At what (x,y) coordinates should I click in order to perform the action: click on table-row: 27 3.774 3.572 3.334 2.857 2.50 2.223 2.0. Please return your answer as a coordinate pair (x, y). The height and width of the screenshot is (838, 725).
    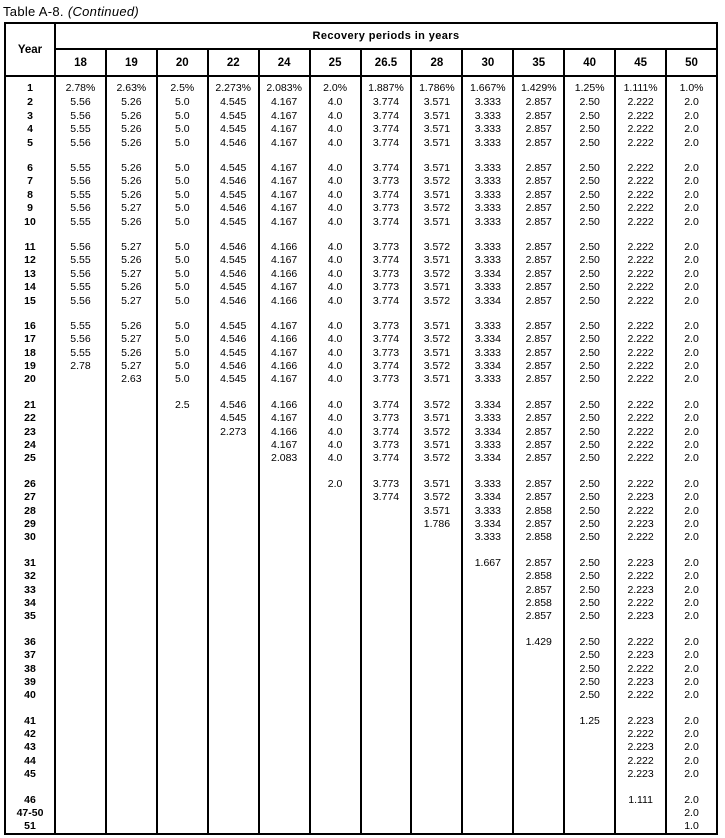
    Looking at the image, I should click on (361, 497).